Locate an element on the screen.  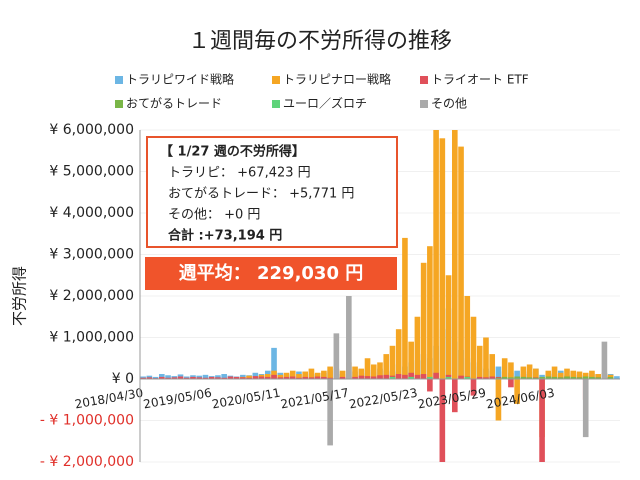
y-tick-label: ¥ 1,000,000 is located at coordinates (91, 338).